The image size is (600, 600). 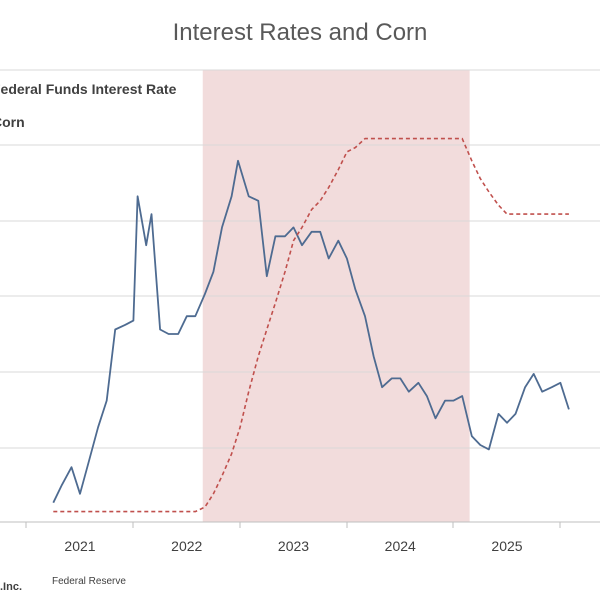 I want to click on x-tick-label: 2023, so click(x=293, y=546).